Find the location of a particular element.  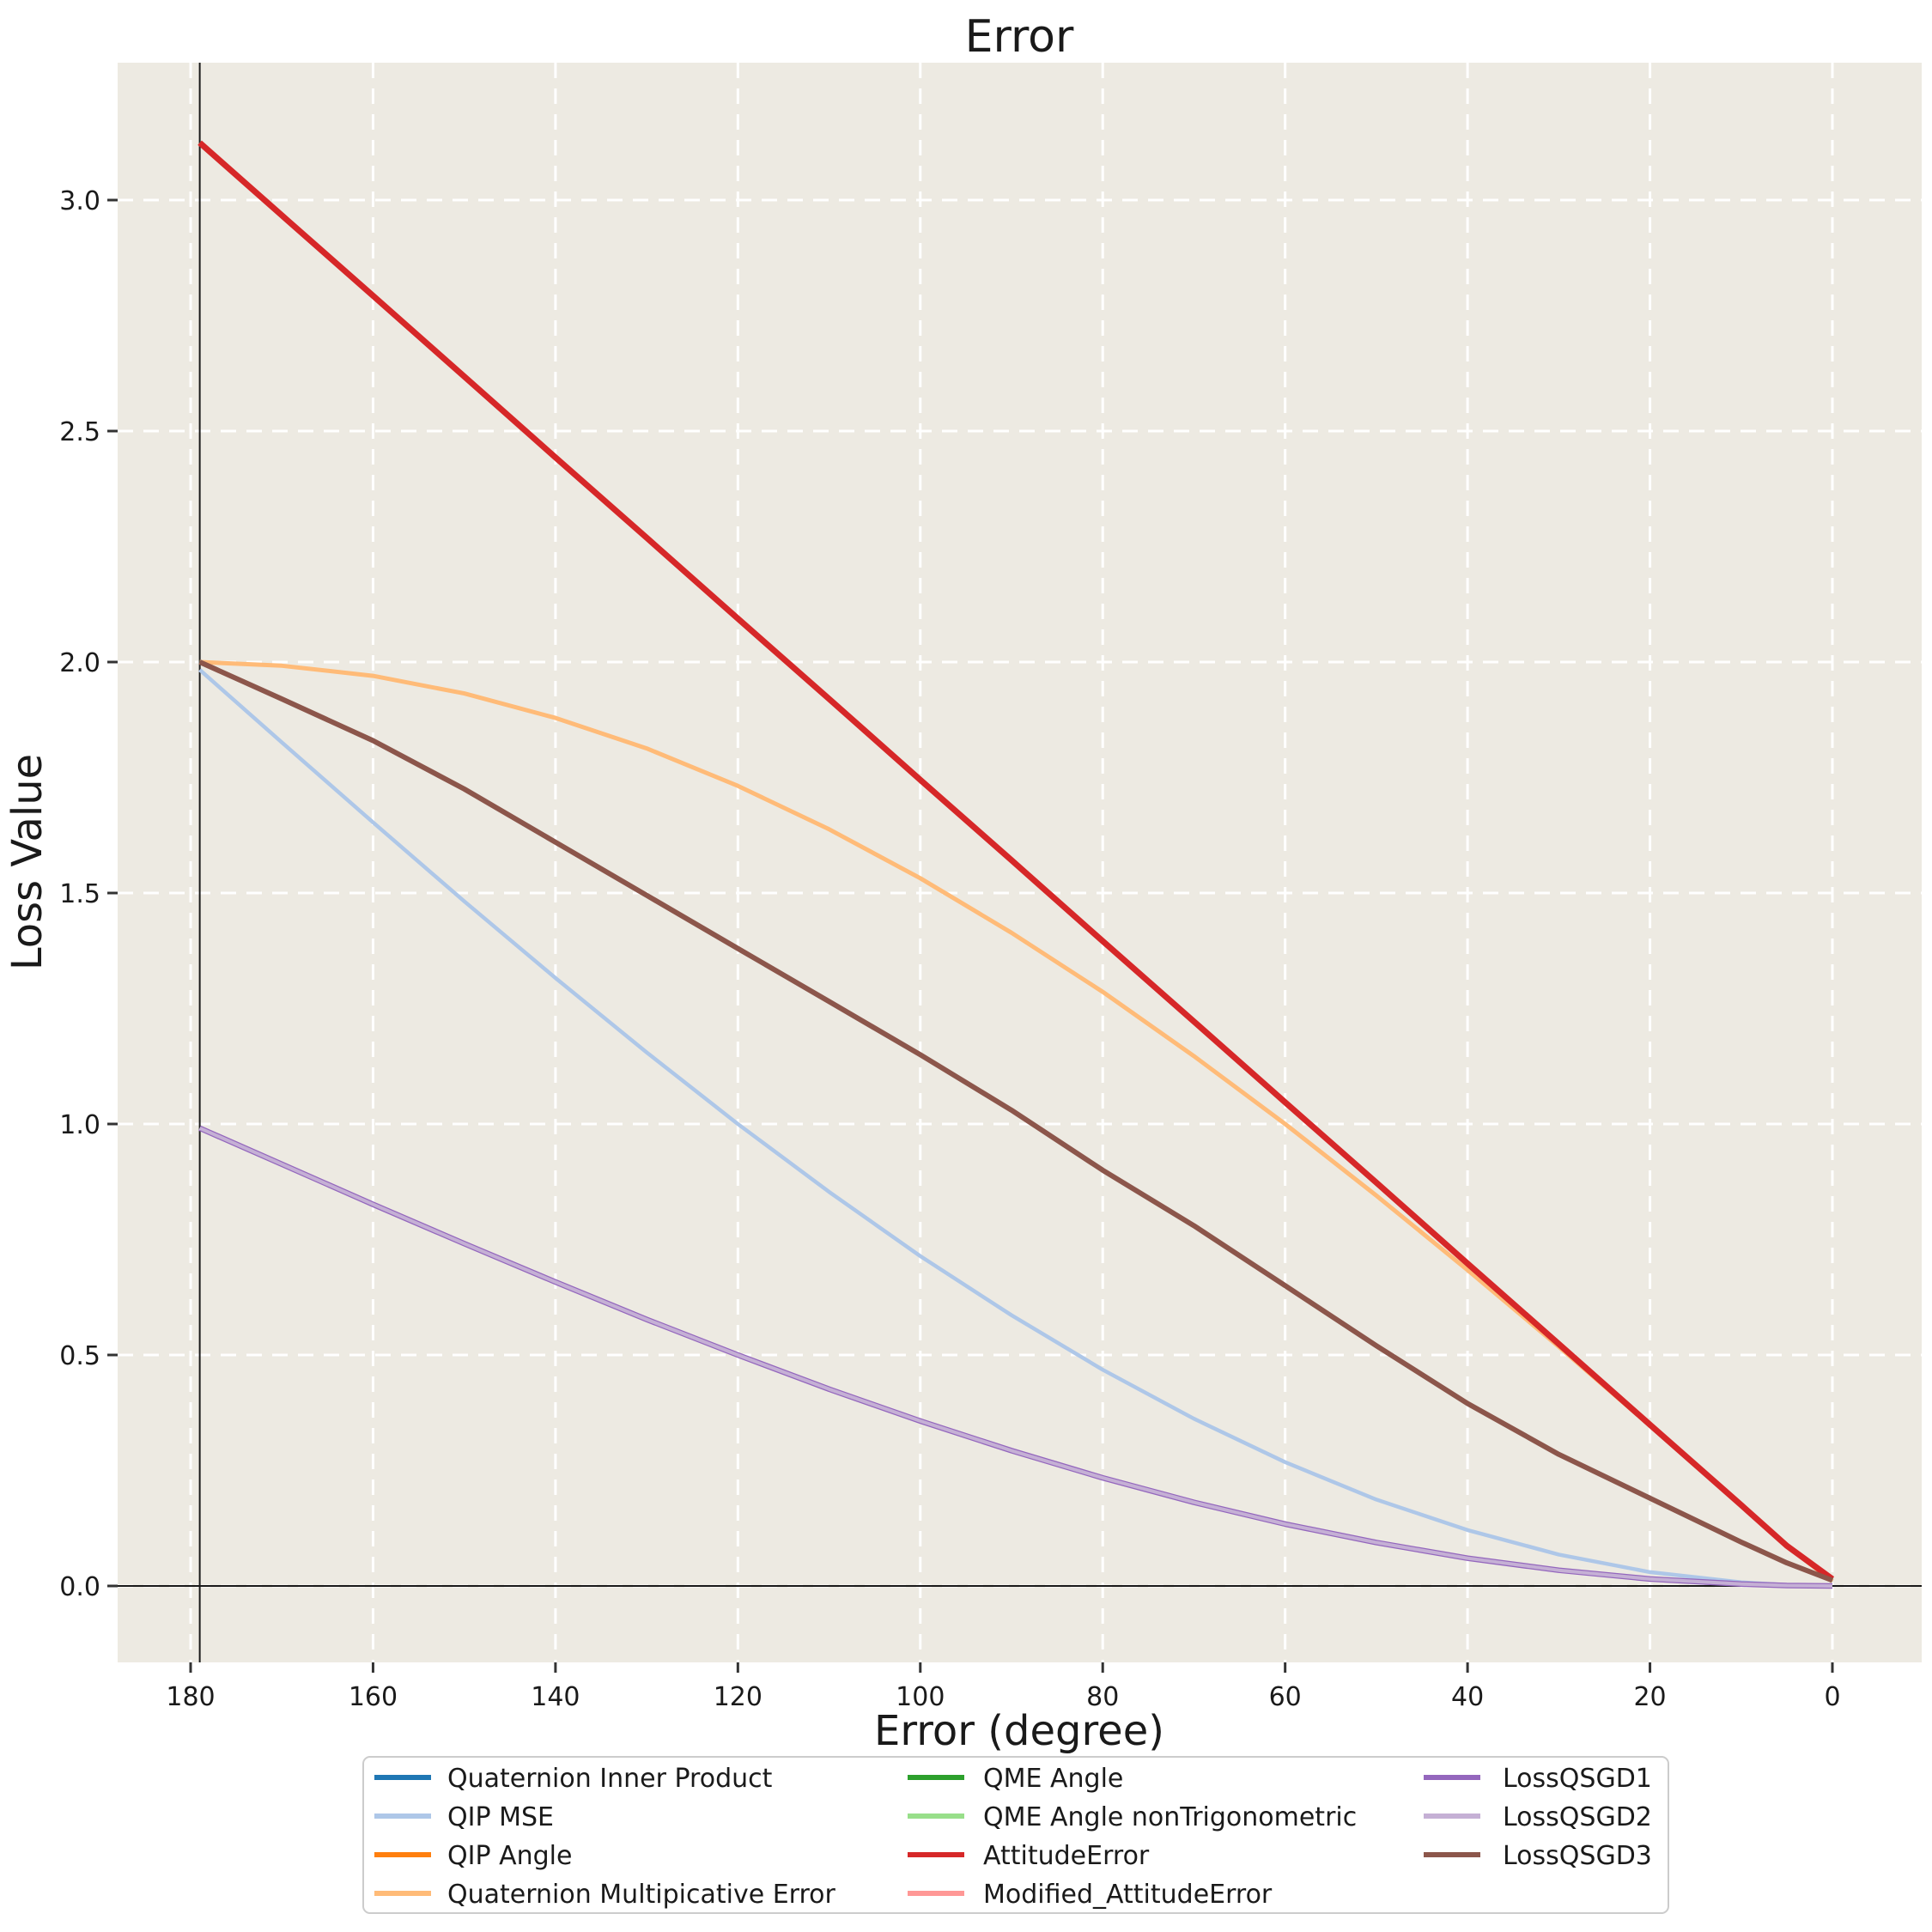

x-tick-label: 120 is located at coordinates (738, 1697).